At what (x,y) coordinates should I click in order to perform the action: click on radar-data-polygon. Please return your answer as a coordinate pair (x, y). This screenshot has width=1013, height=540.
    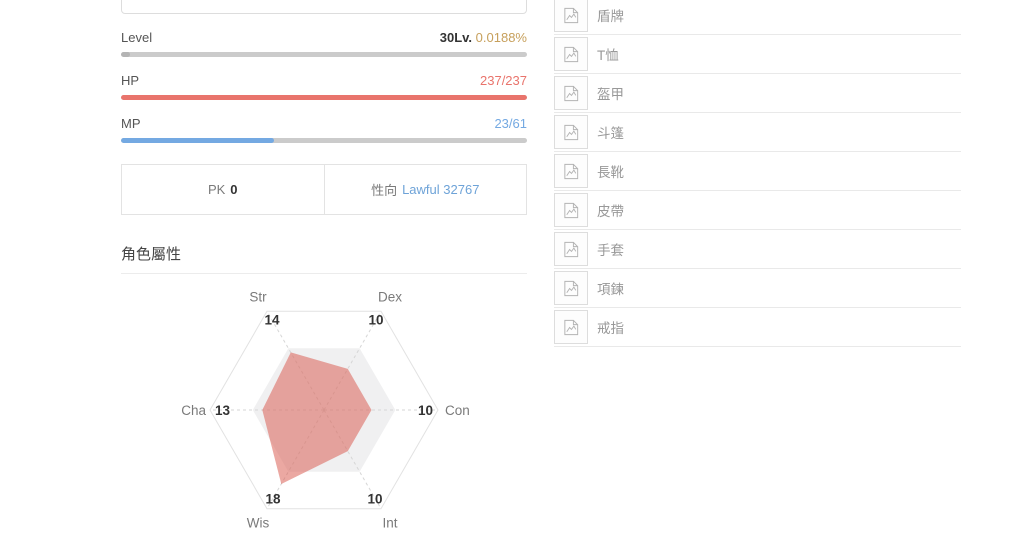
    Looking at the image, I should click on (317, 418).